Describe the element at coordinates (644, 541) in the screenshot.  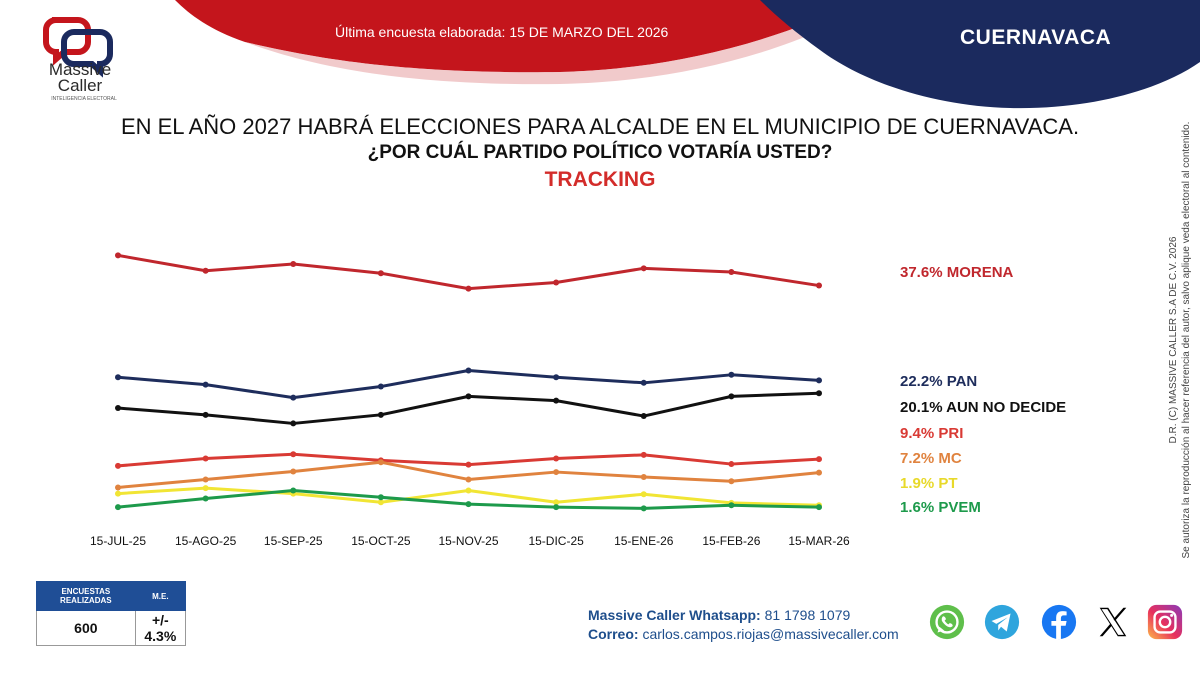
I see `x-tick-label-15-ene-26: 15-ENE-26` at that location.